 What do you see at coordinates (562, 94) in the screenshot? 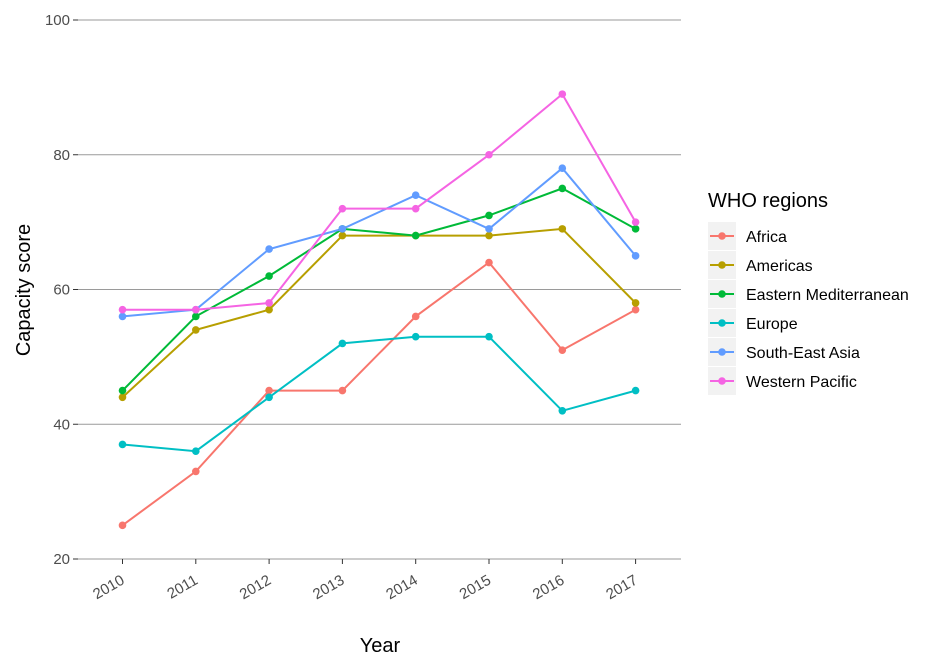
I see `point-western-pacific-2016` at bounding box center [562, 94].